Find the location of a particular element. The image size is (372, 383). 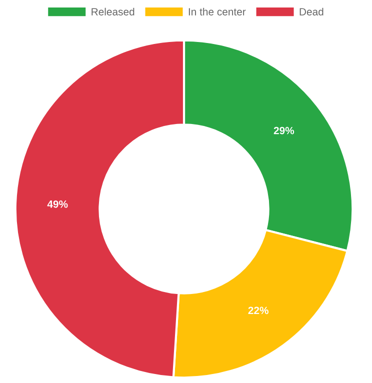

data-label: 29% is located at coordinates (284, 130).